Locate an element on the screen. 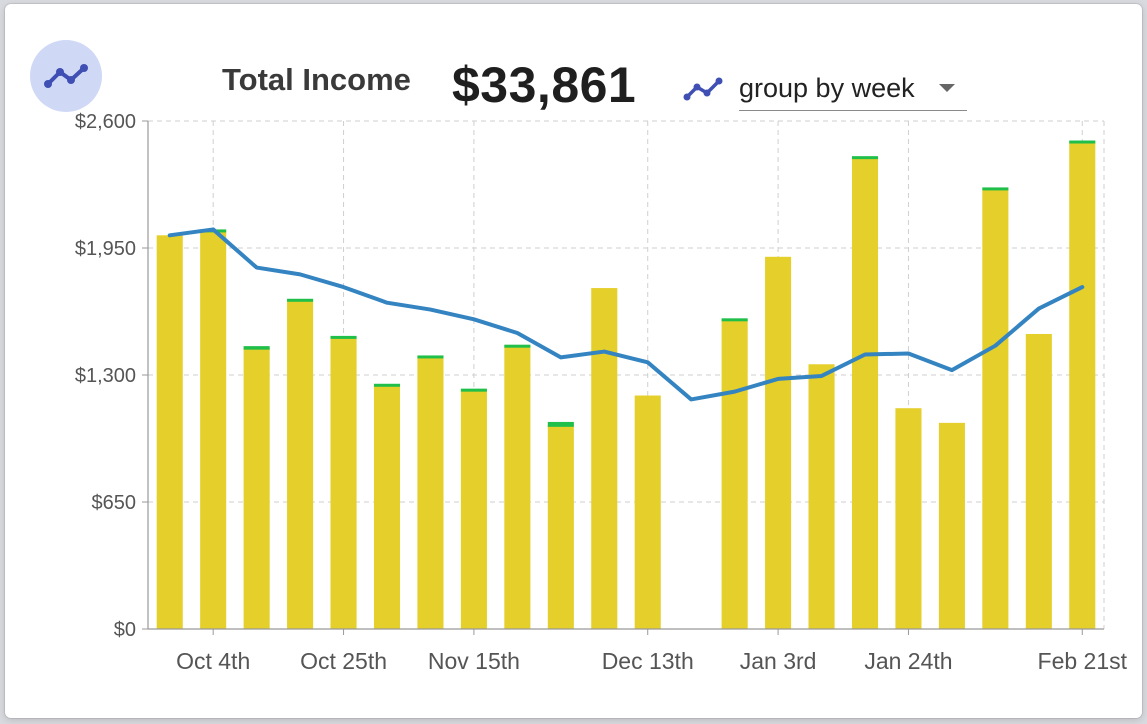  y-tick-label: $1,950 is located at coordinates (105, 249).